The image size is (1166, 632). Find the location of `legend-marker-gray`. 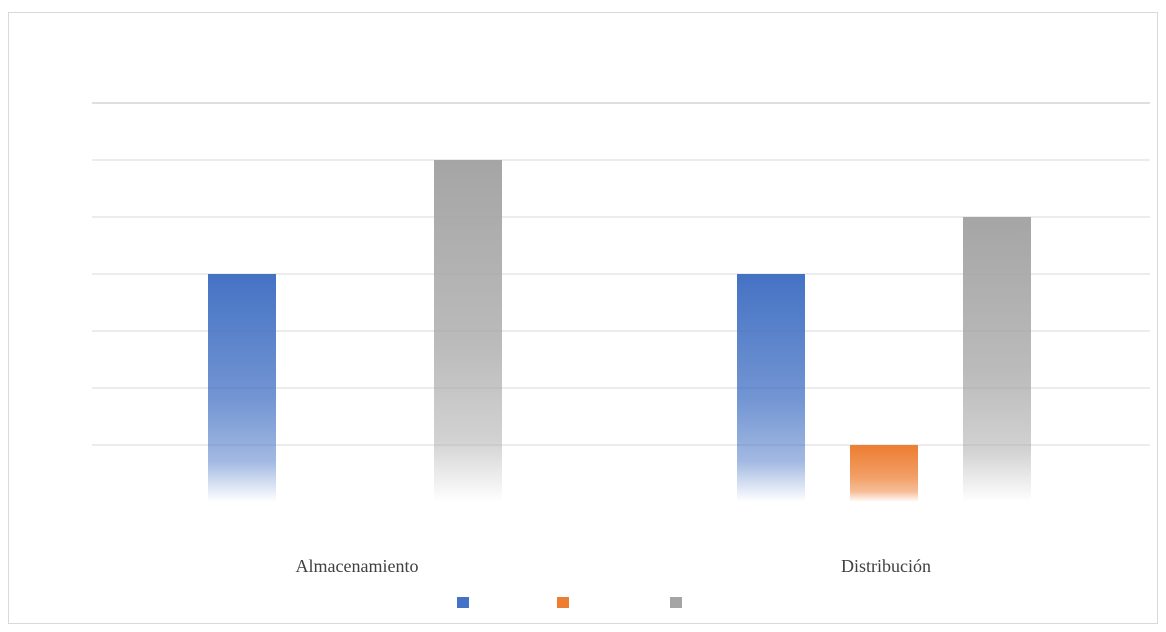

legend-marker-gray is located at coordinates (676, 602).